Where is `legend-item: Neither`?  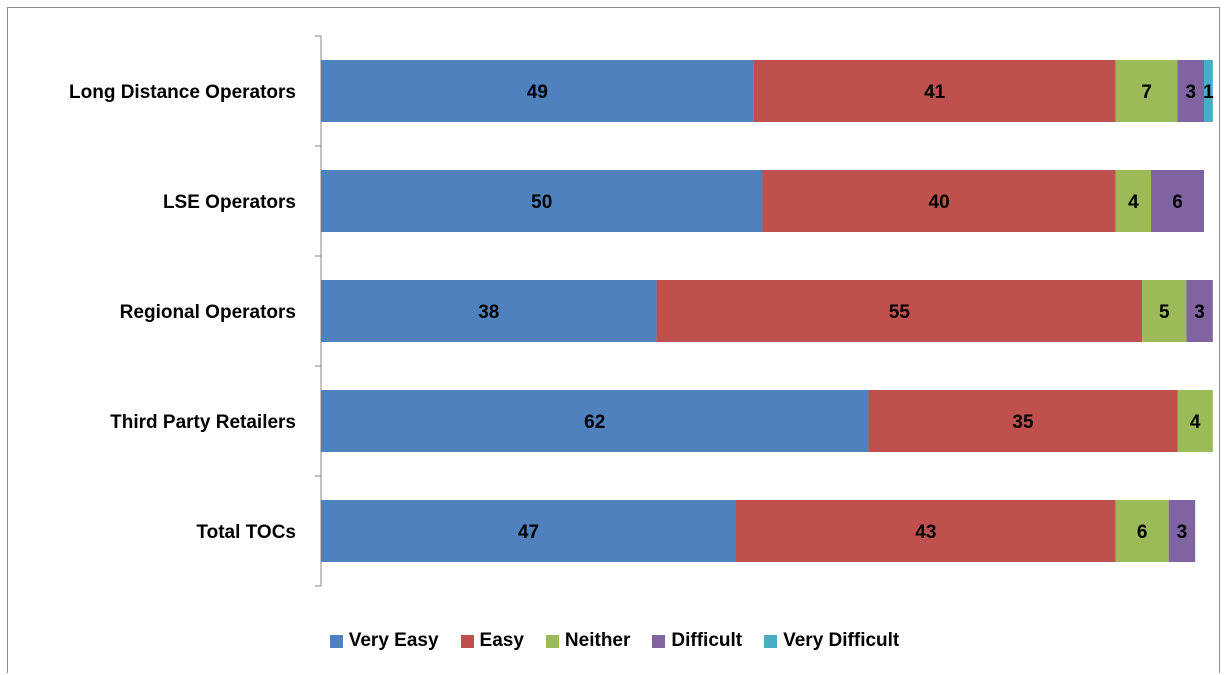
legend-item: Neither is located at coordinates (588, 641).